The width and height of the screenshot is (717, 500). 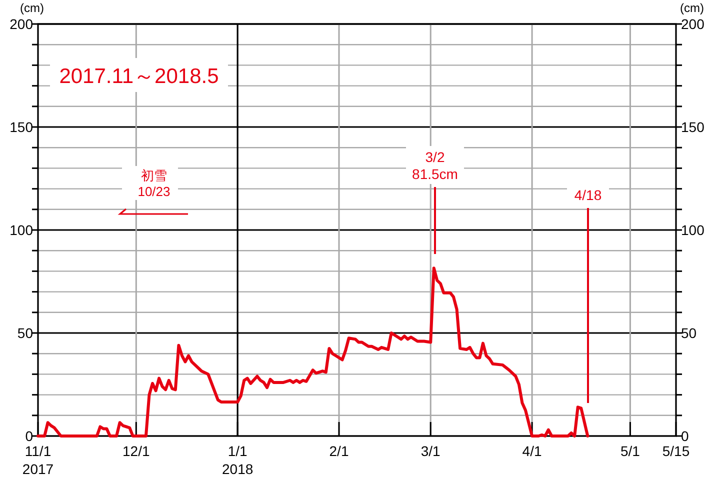 I want to click on y-tick-label: 200, so click(x=22, y=24).